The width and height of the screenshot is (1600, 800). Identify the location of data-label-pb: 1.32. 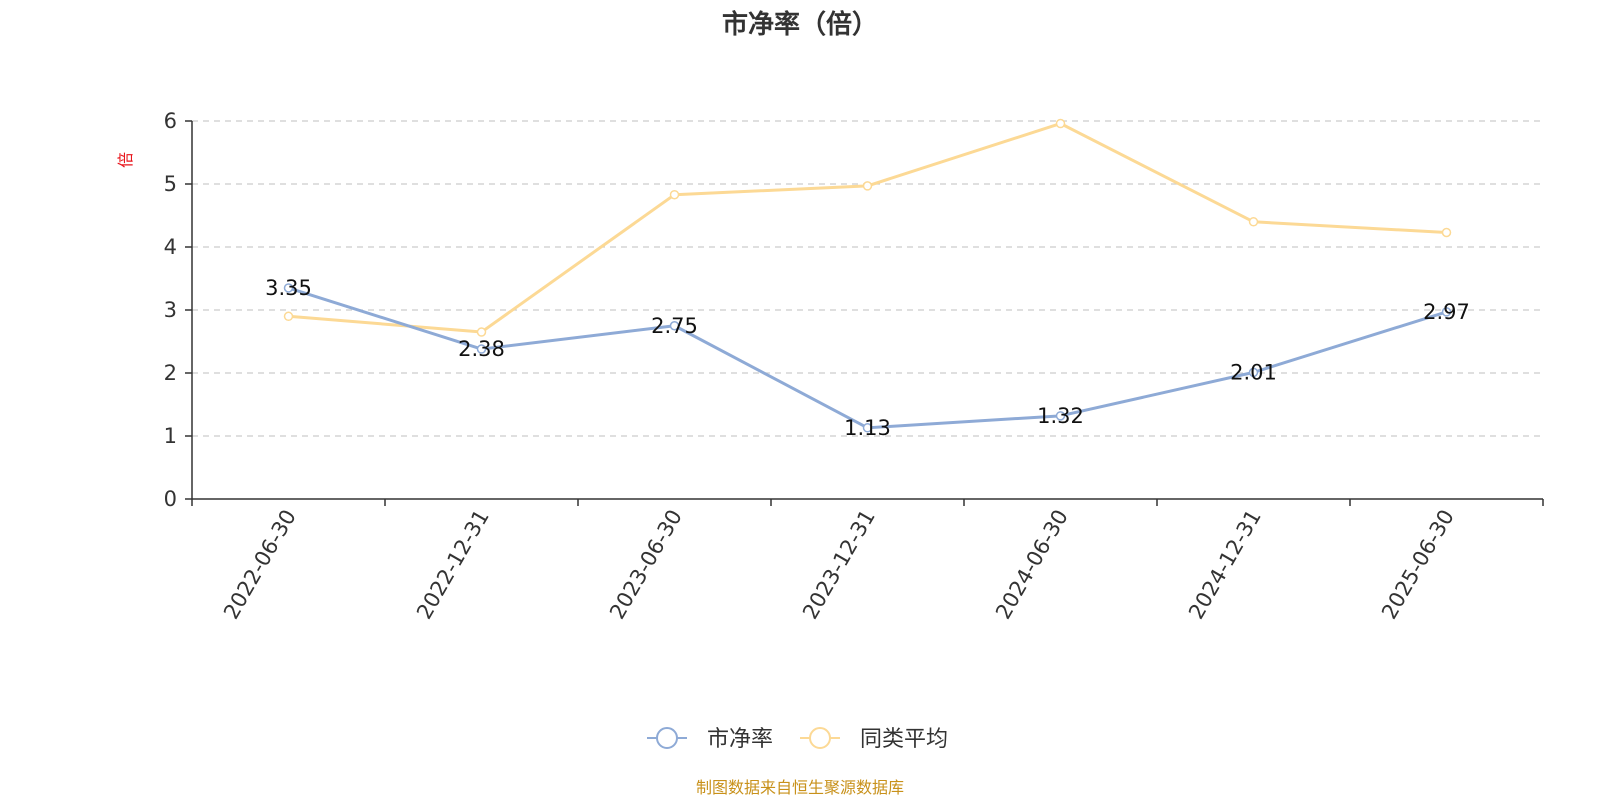
(1060, 416).